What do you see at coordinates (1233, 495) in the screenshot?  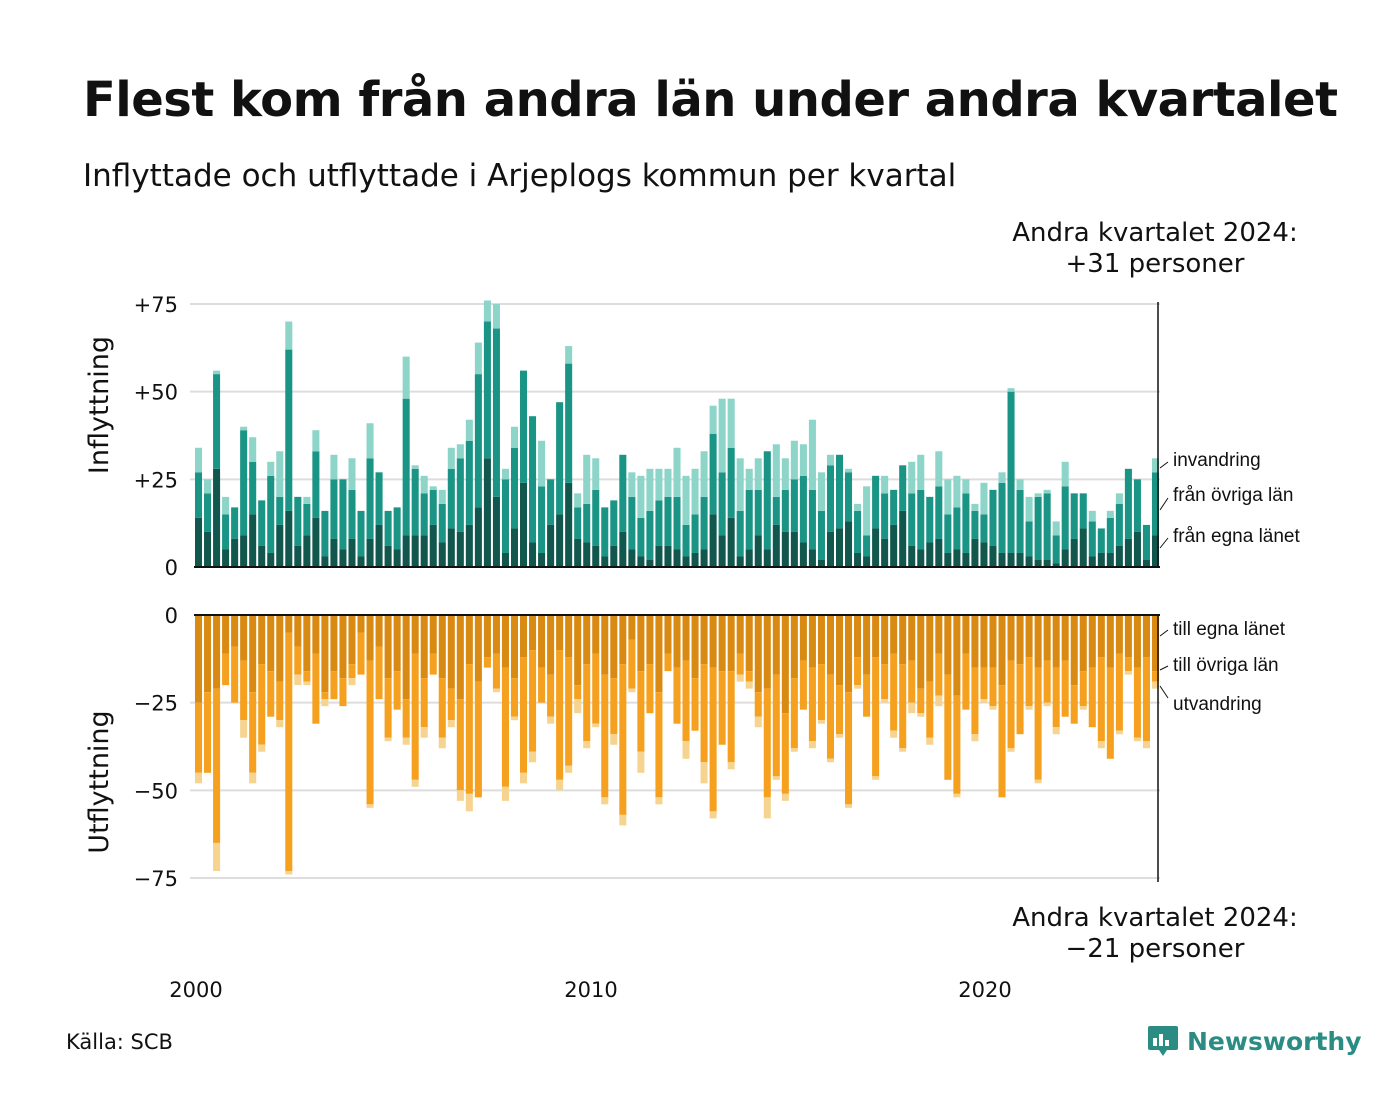 I see `series-label-in: från övriga län` at bounding box center [1233, 495].